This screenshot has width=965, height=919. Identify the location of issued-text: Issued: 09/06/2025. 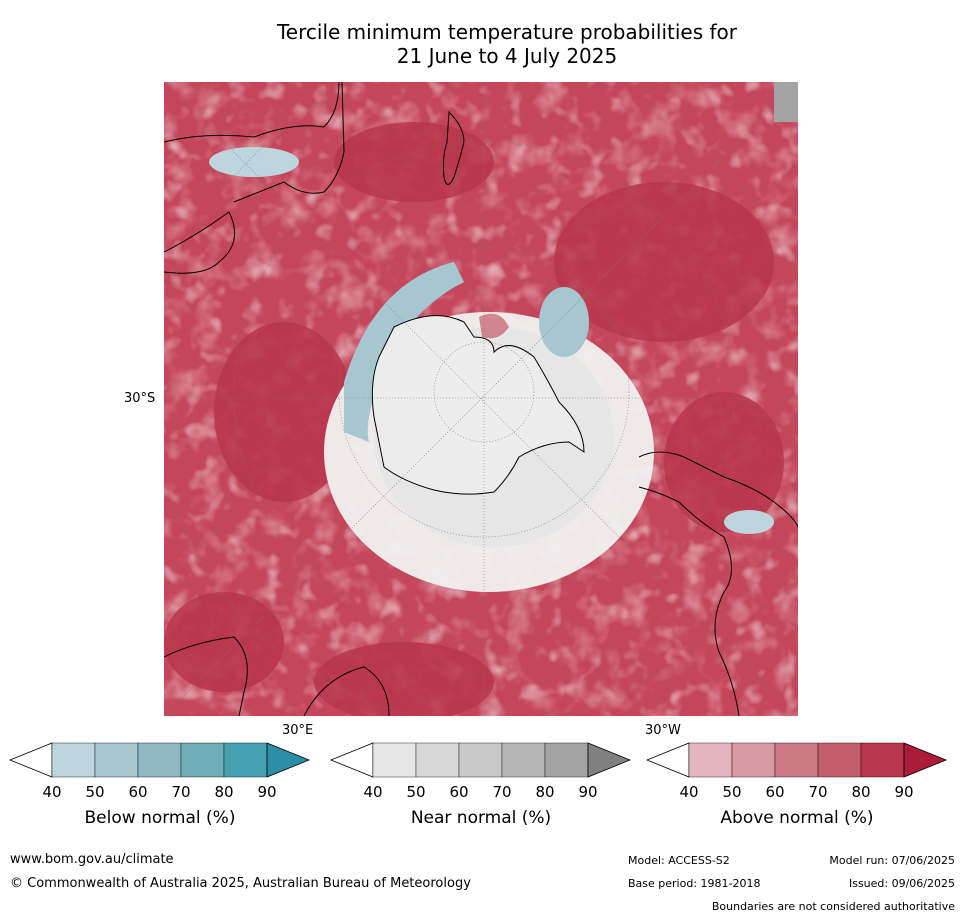
(901, 883).